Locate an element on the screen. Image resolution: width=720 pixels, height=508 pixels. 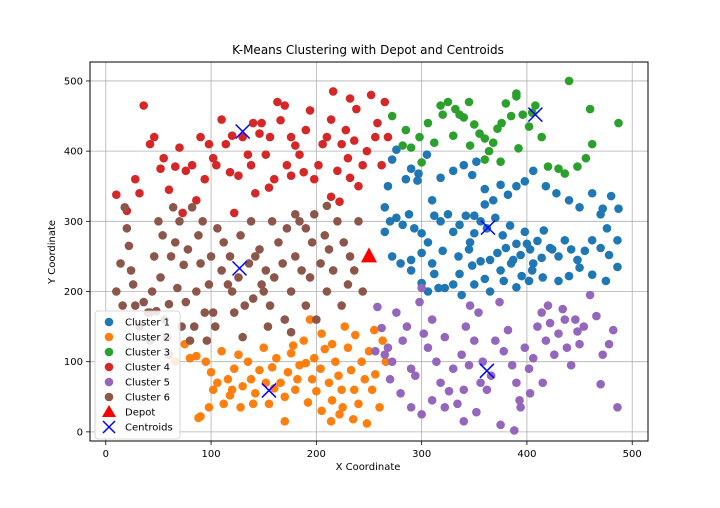
legend-label: Cluster 6 is located at coordinates (147, 398).